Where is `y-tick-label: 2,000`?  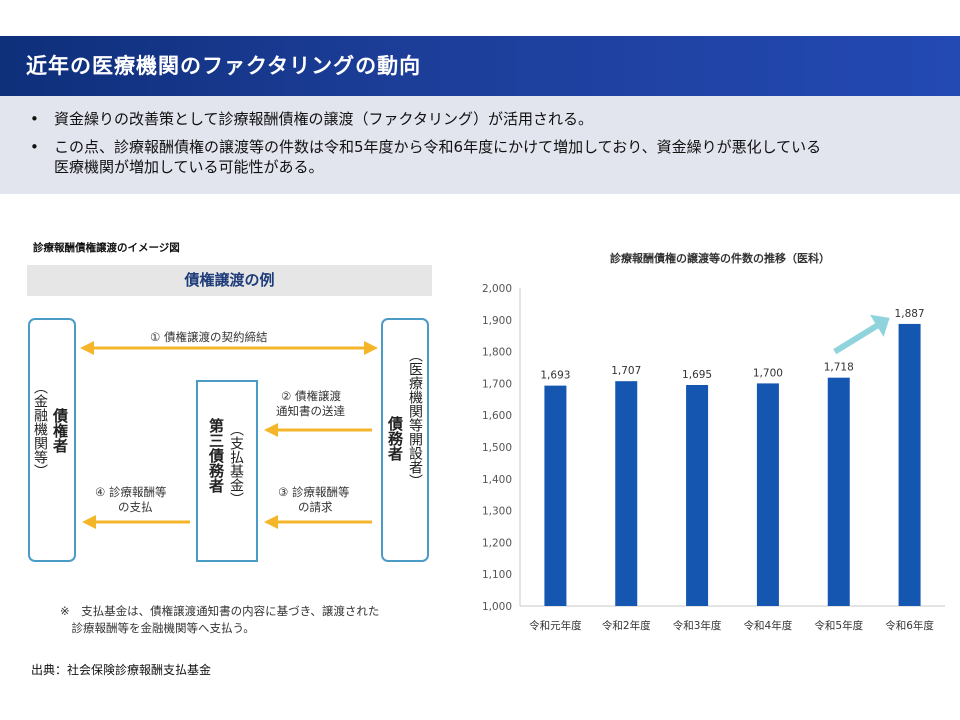
y-tick-label: 2,000 is located at coordinates (497, 289).